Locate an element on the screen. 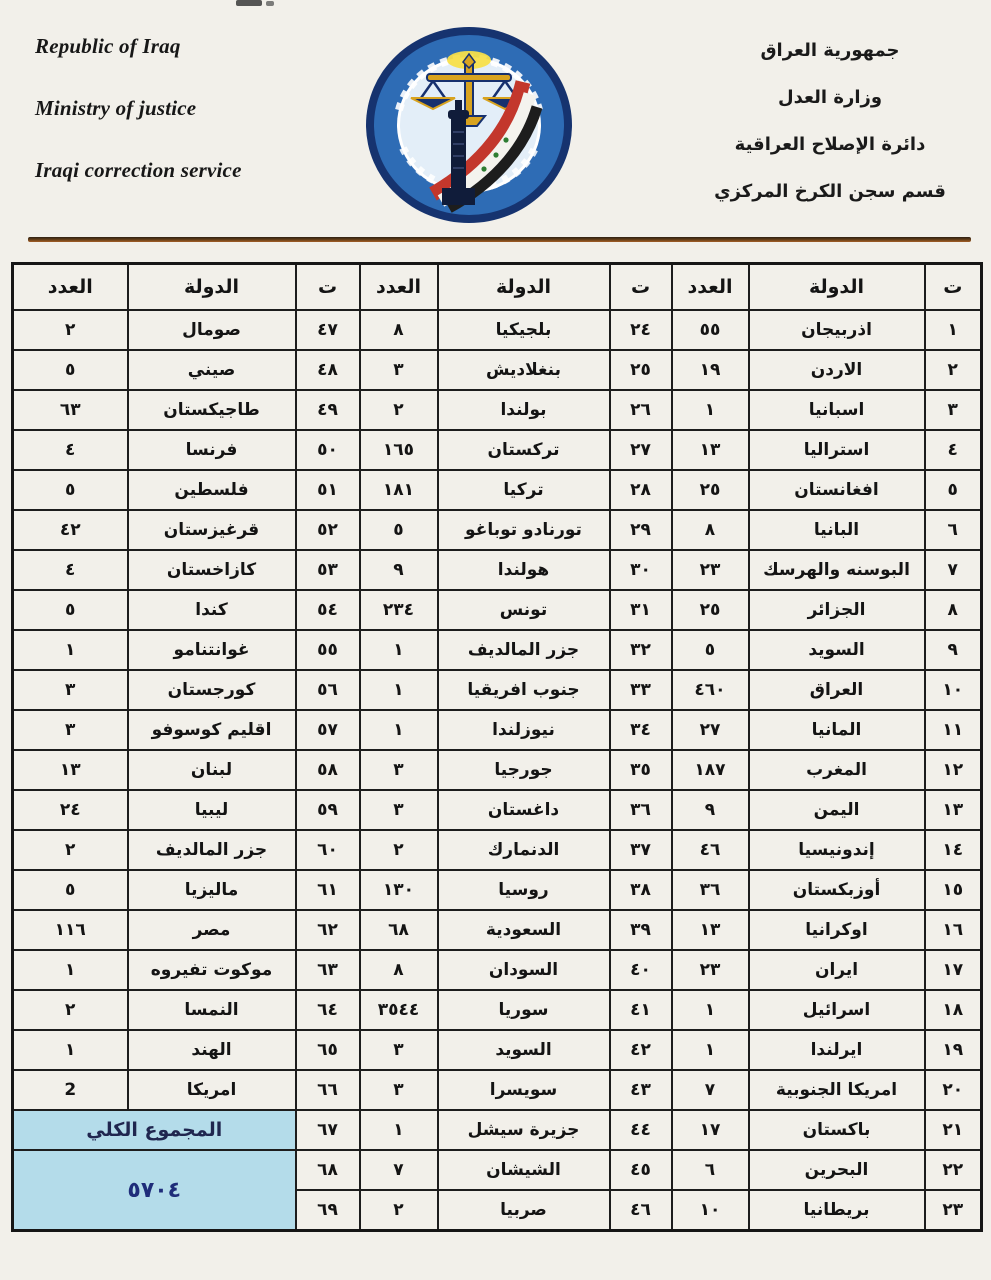 This screenshot has width=991, height=1280. country-cell: روسيا is located at coordinates (523, 890).